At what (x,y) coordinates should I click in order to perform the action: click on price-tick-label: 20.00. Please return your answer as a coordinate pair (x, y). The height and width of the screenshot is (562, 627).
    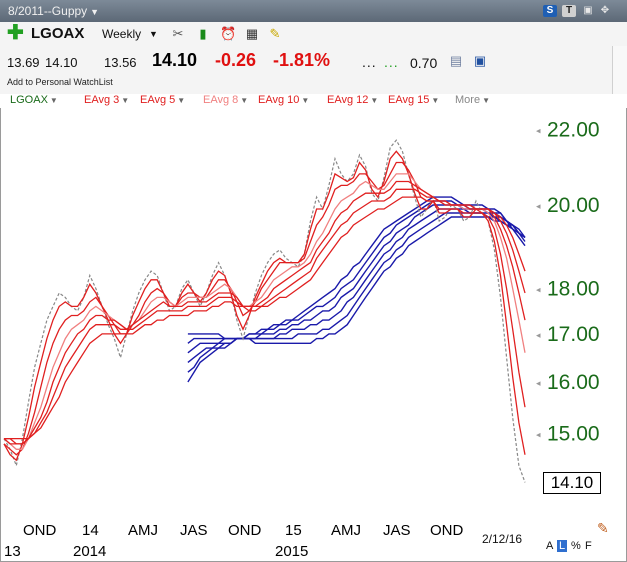
    Looking at the image, I should click on (573, 205).